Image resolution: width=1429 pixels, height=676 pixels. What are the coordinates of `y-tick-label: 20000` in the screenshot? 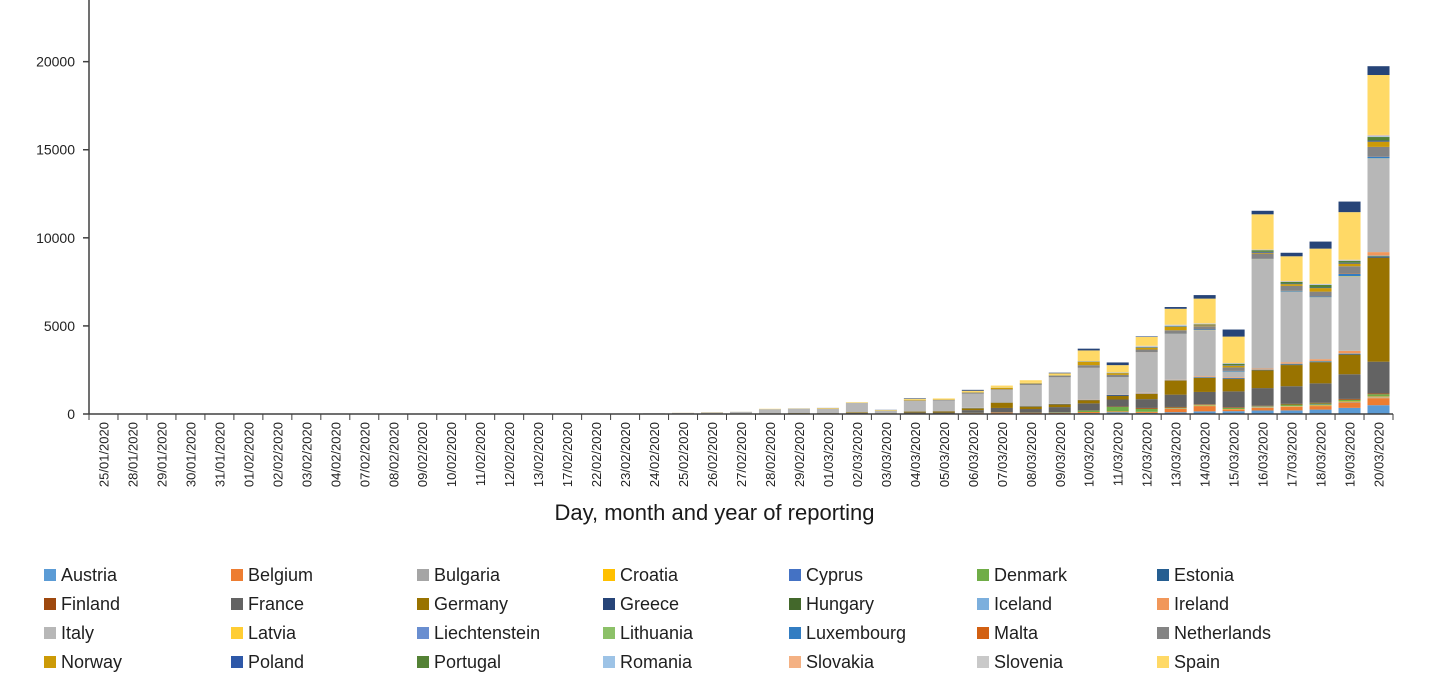 It's located at (55, 62).